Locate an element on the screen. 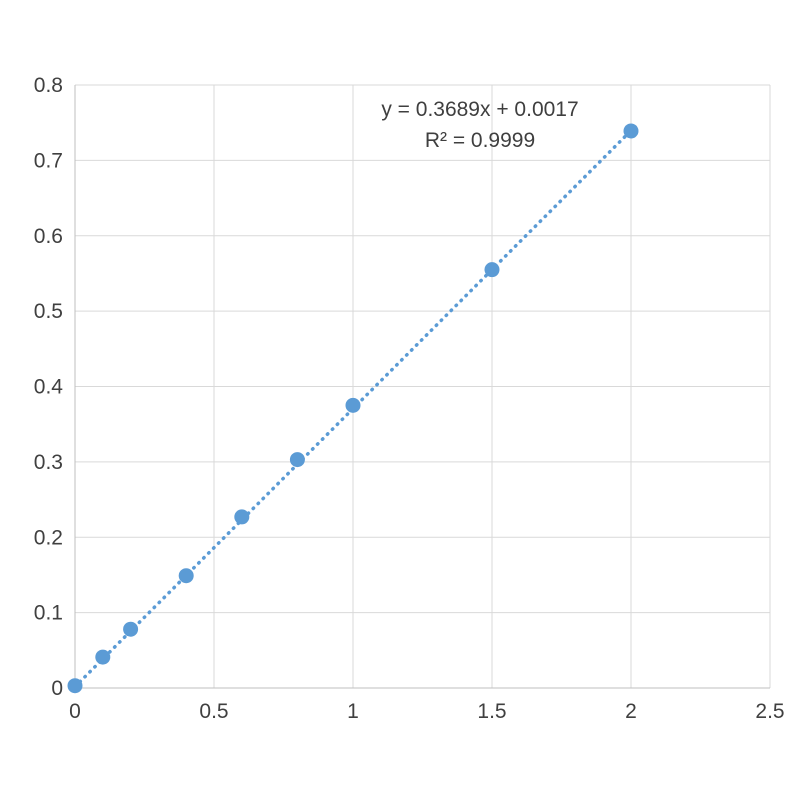 This screenshot has width=800, height=800. x-axis-tick-label: 1 is located at coordinates (353, 711).